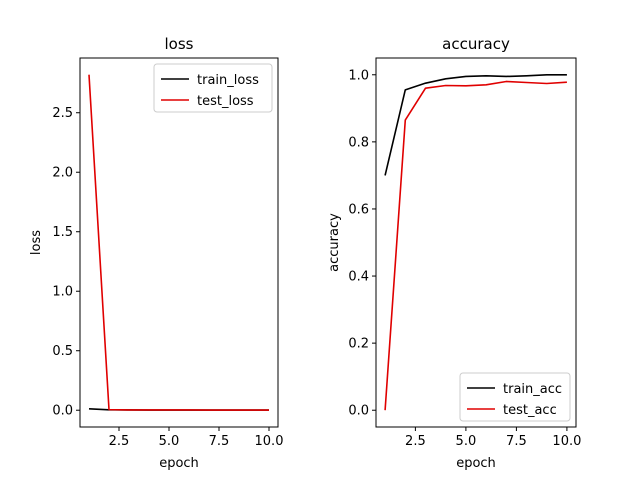  What do you see at coordinates (334, 242) in the screenshot?
I see `y-axis-label: accuracy` at bounding box center [334, 242].